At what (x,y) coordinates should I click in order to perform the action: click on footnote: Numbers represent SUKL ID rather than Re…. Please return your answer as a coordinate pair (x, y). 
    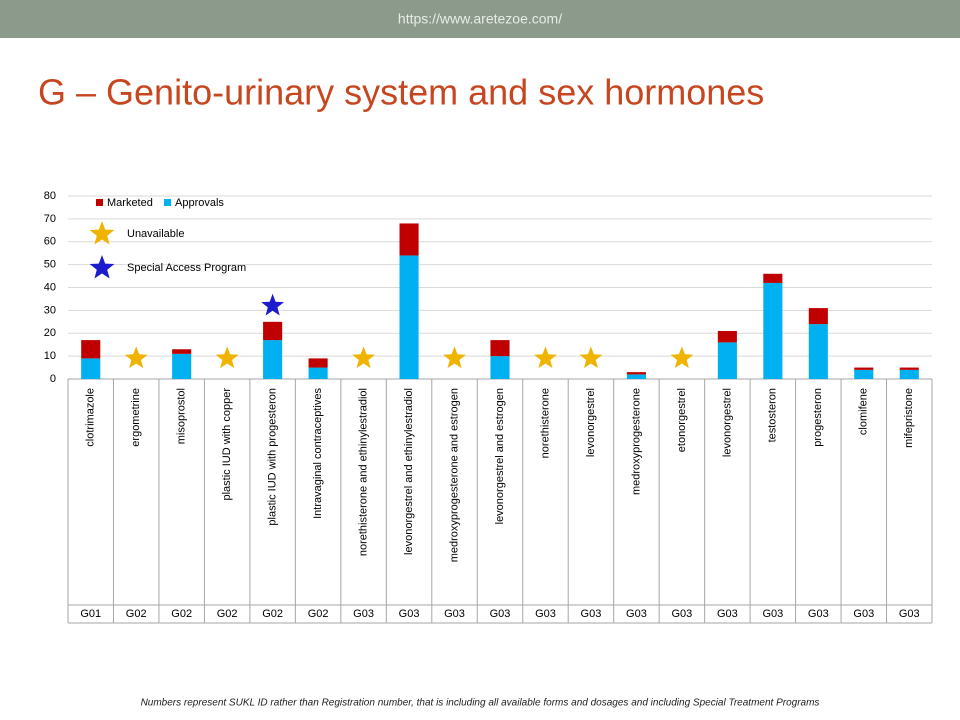
    Looking at the image, I should click on (480, 703).